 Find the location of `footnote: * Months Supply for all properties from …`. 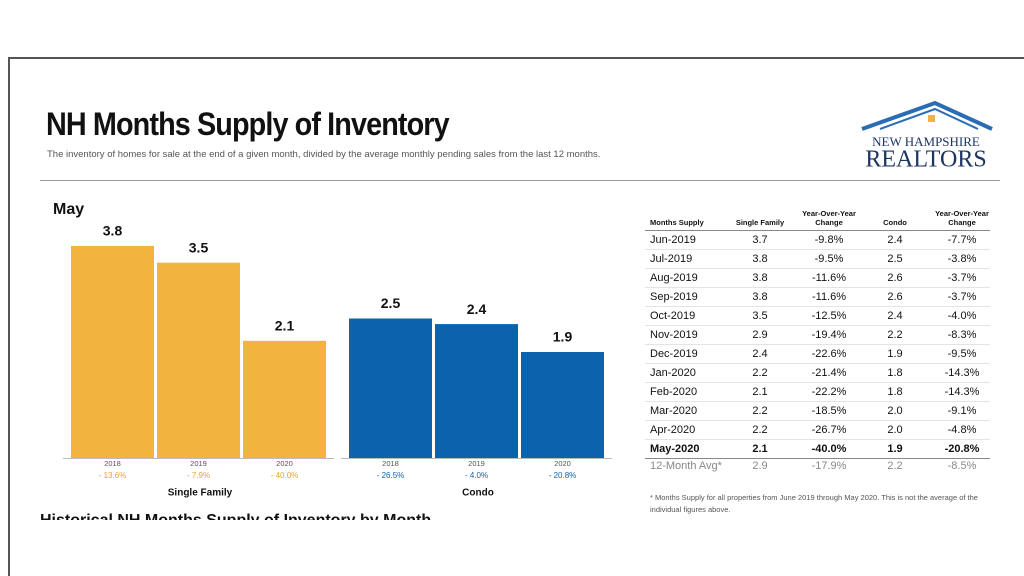

footnote: * Months Supply for all properties from … is located at coordinates (814, 503).